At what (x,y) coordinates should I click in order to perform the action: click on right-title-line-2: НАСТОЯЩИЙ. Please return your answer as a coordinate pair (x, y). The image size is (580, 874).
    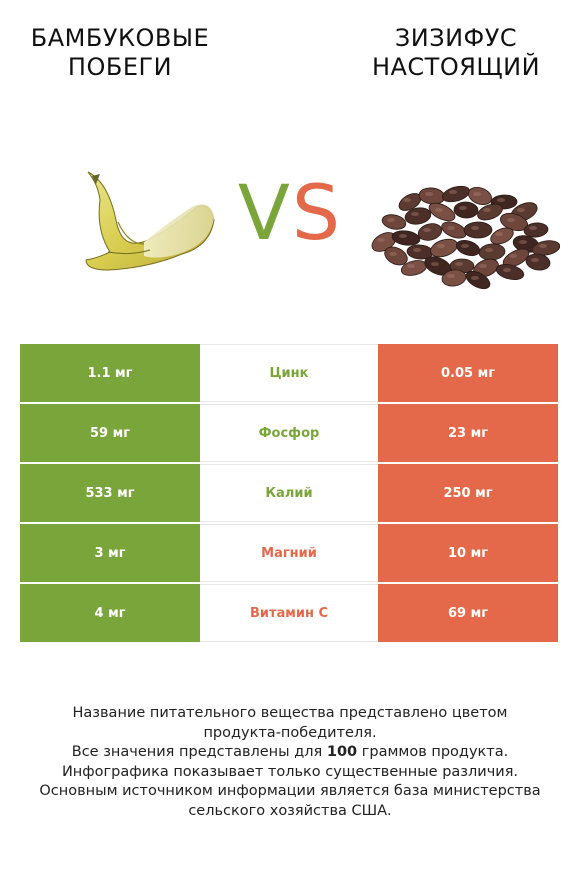
    Looking at the image, I should click on (456, 67).